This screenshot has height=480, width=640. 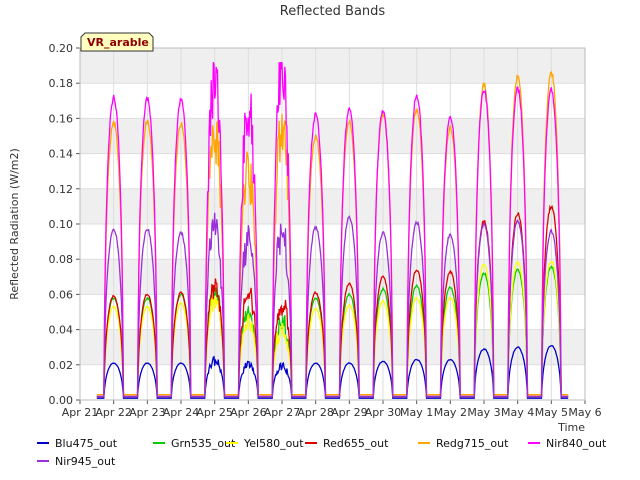 What do you see at coordinates (551, 412) in the screenshot?
I see `x-tick-label: May 5` at bounding box center [551, 412].